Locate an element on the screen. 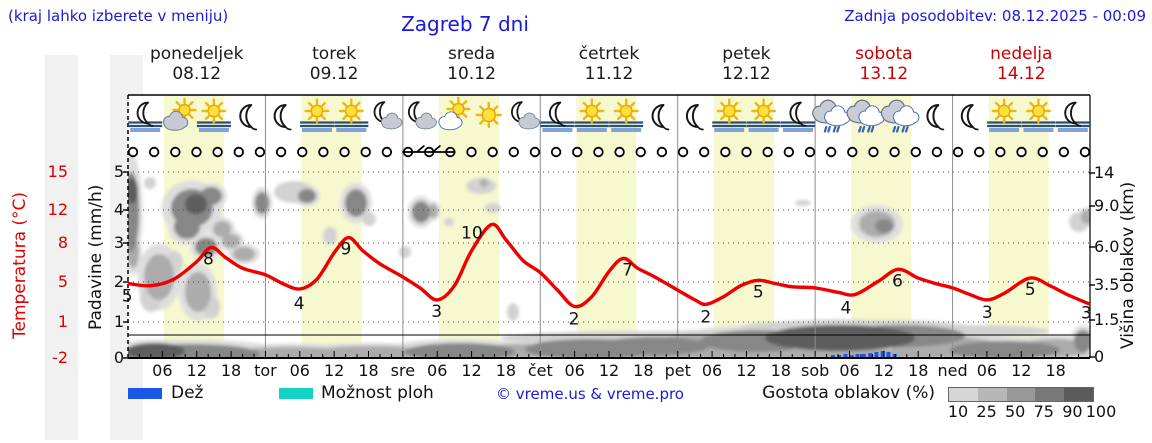 This screenshot has width=1152, height=443. temperature-value-label: 10 is located at coordinates (472, 233).